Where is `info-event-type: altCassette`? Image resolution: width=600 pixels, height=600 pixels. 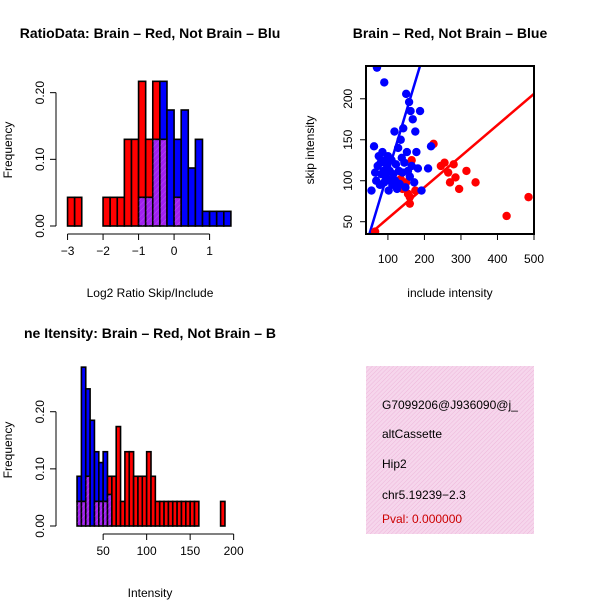 info-event-type: altCassette is located at coordinates (412, 434).